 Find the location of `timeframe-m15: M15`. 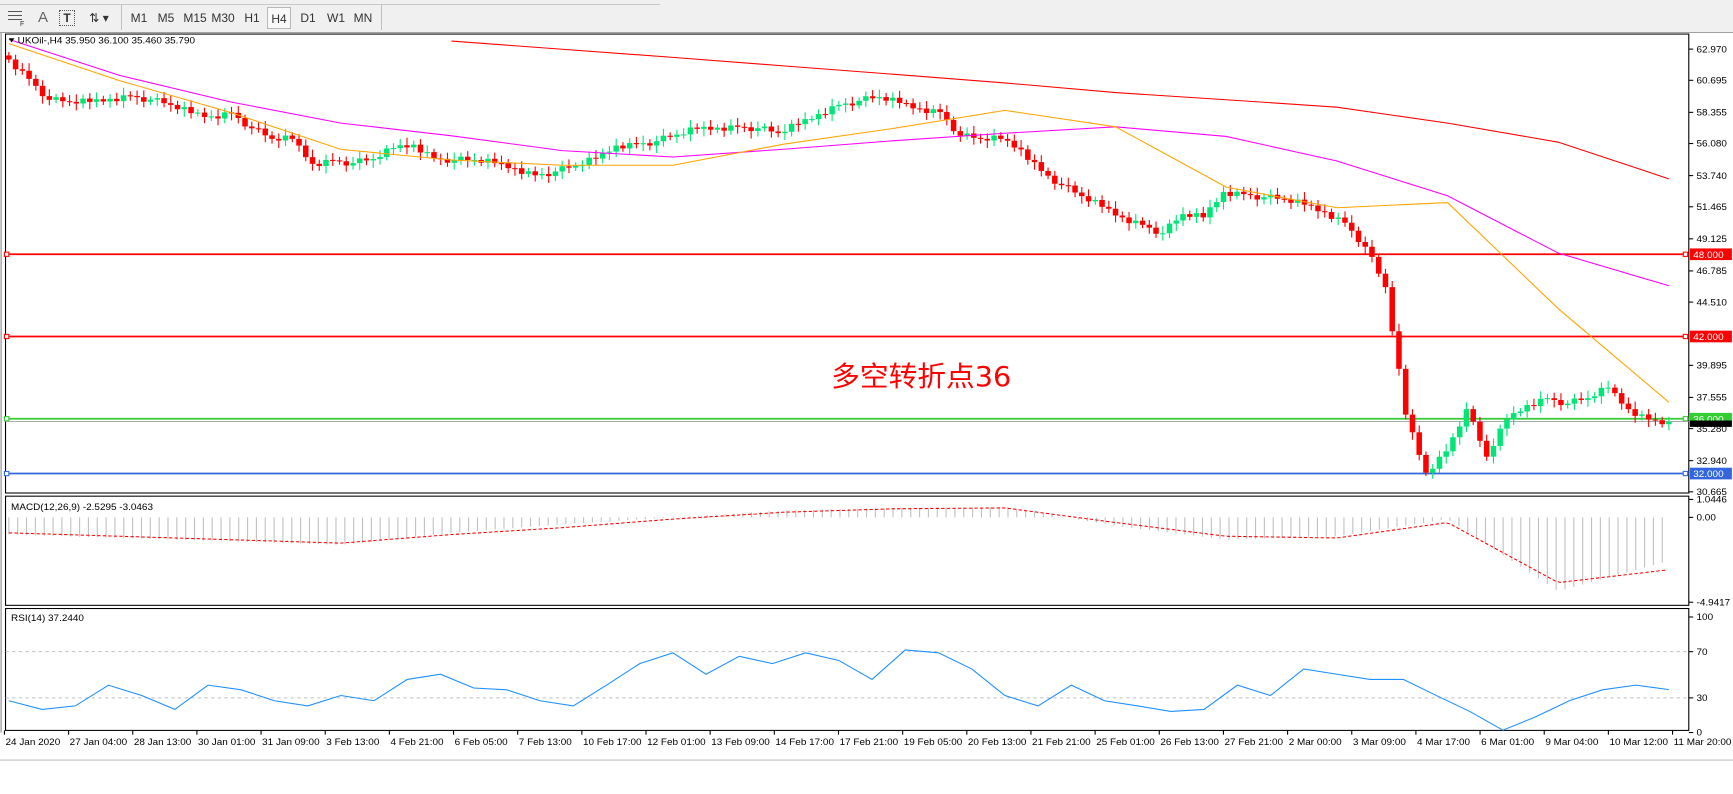

timeframe-m15: M15 is located at coordinates (195, 18).